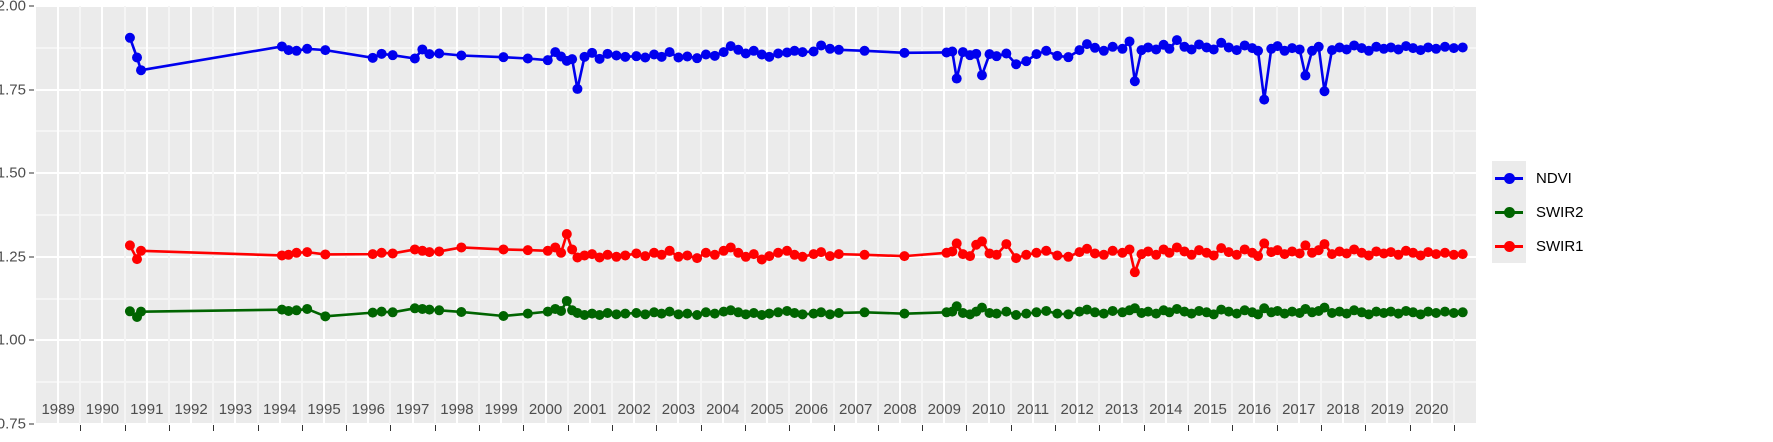  Describe the element at coordinates (1560, 212) in the screenshot. I see `legend-label: SWIR2` at that location.